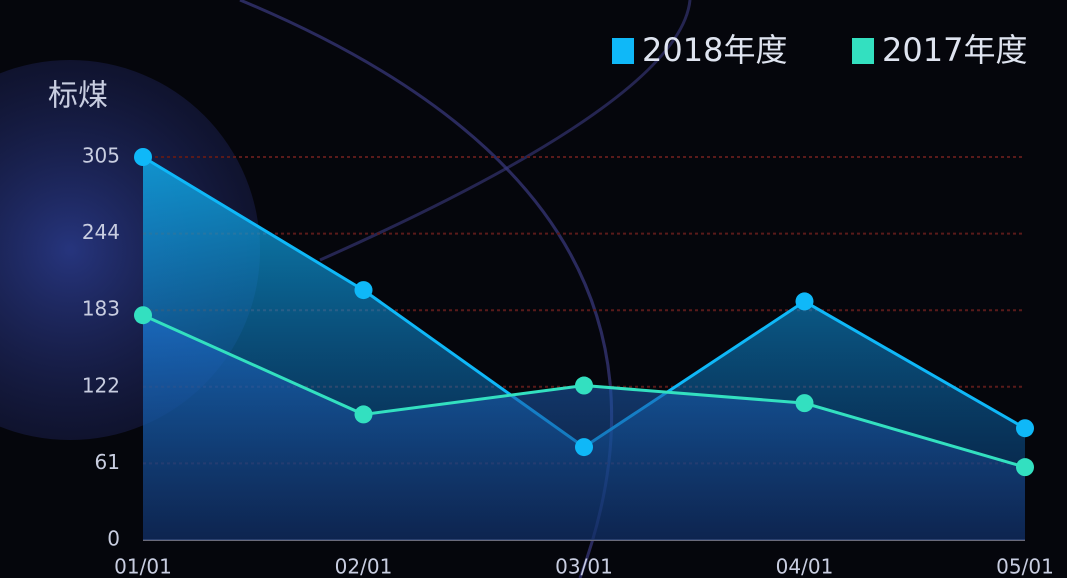 Image resolution: width=1067 pixels, height=578 pixels. Describe the element at coordinates (584, 566) in the screenshot. I see `x-tick-label: 03/01` at that location.